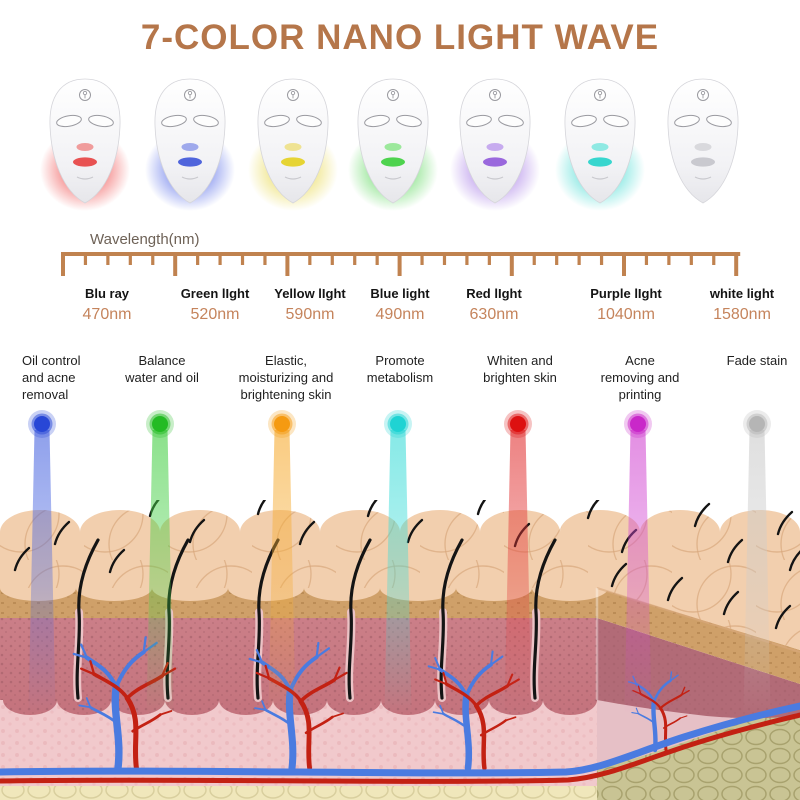  What do you see at coordinates (400, 314) in the screenshot?
I see `wavelength-value: 490nm` at bounding box center [400, 314].